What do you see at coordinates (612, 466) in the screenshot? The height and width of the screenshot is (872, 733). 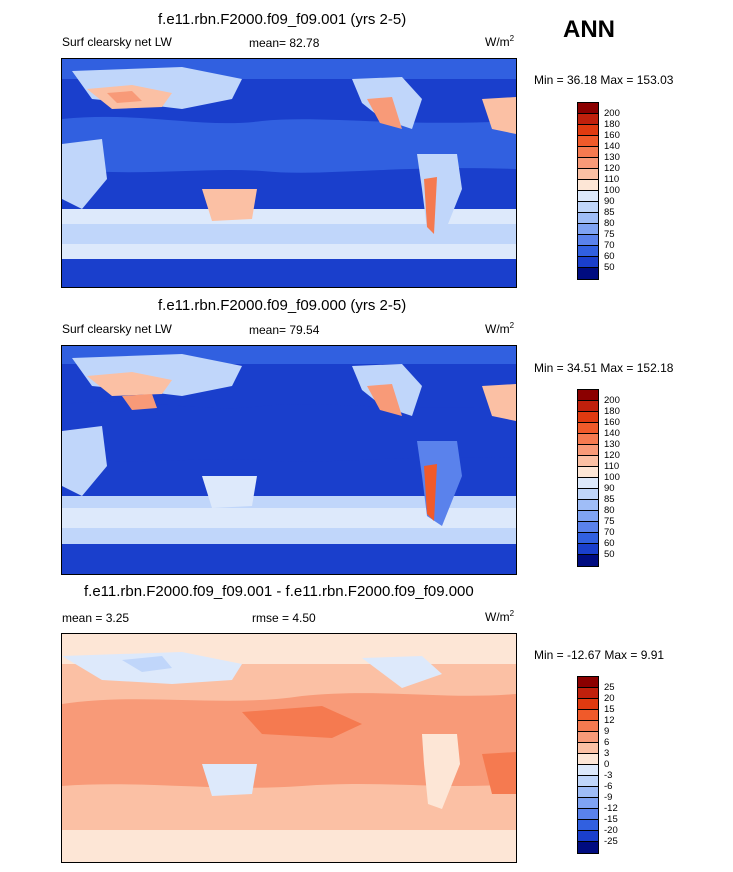 I see `colorbar-tick-label: 110` at bounding box center [612, 466].